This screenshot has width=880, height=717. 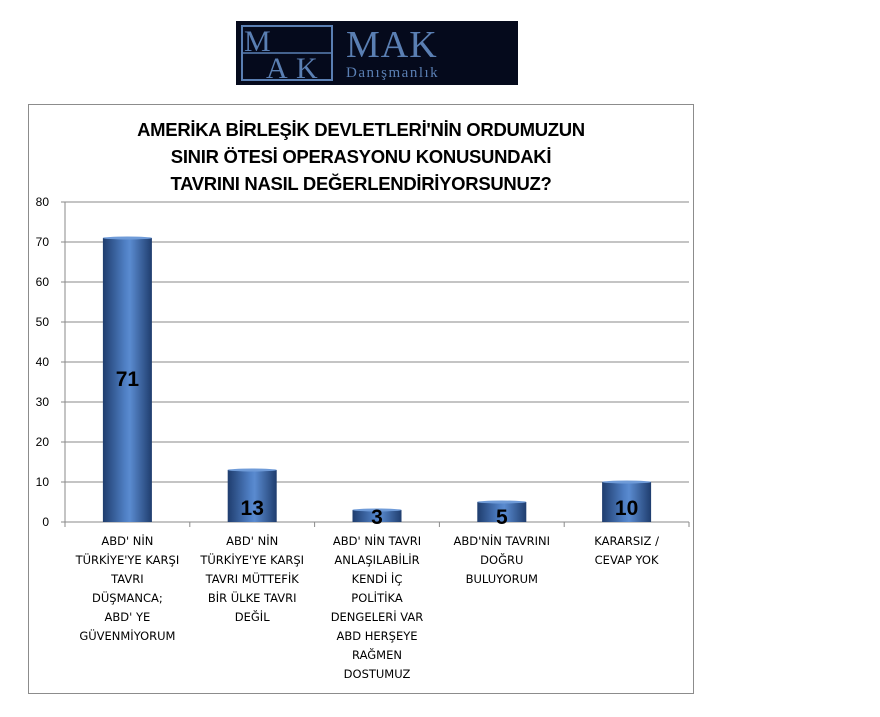 What do you see at coordinates (252, 597) in the screenshot?
I see `category-label-line: BİR ÜLKE TAVRI` at bounding box center [252, 597].